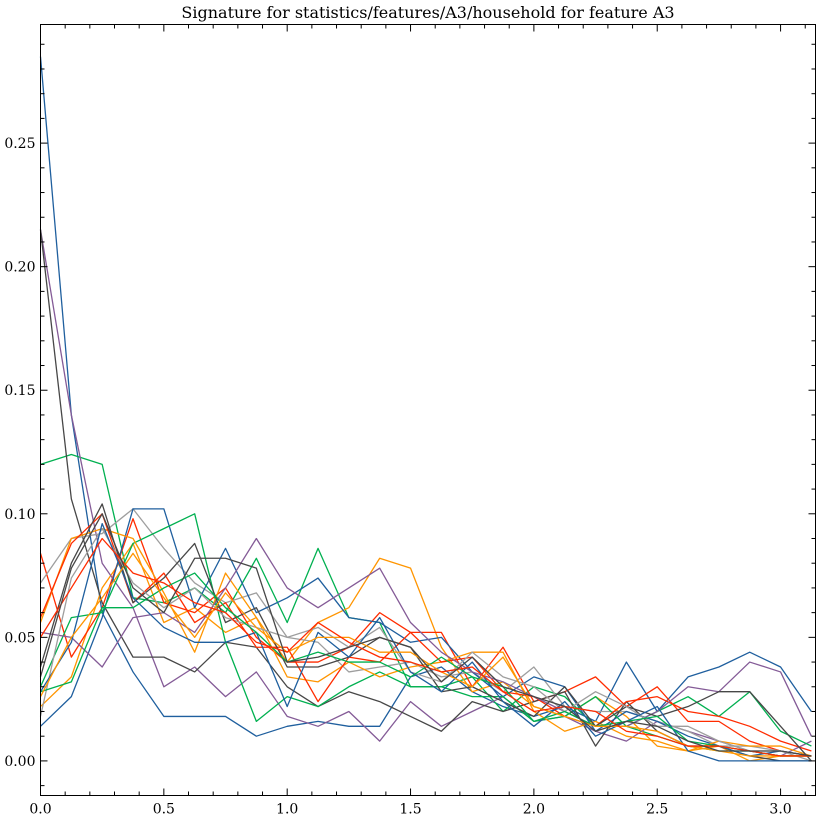  What do you see at coordinates (19, 391) in the screenshot?
I see `y-tick-label: 0.15` at bounding box center [19, 391].